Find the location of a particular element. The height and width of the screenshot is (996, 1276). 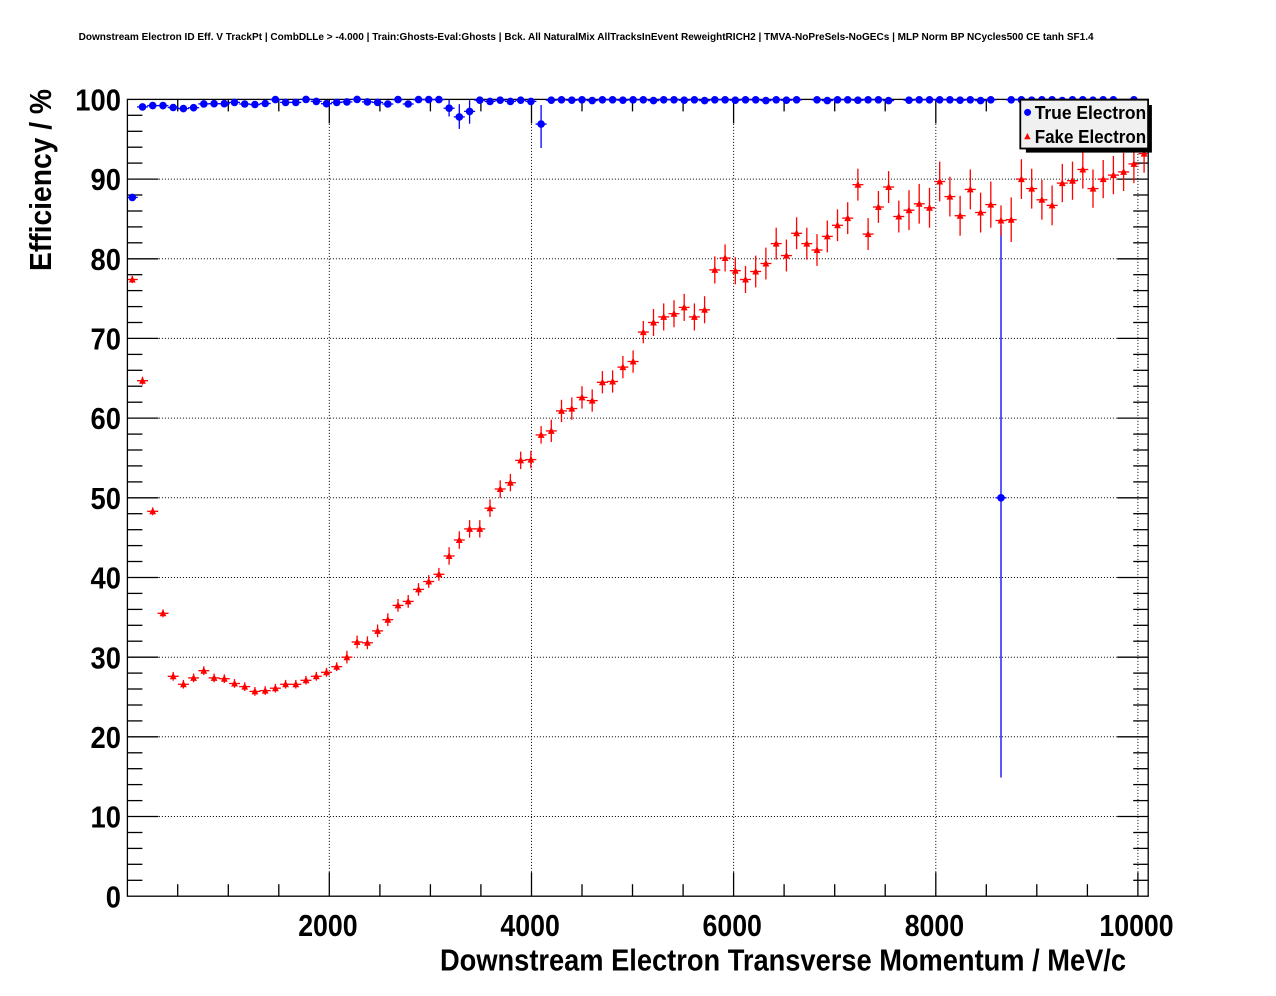

svg-text: Fake Electron is located at coordinates (1091, 136).